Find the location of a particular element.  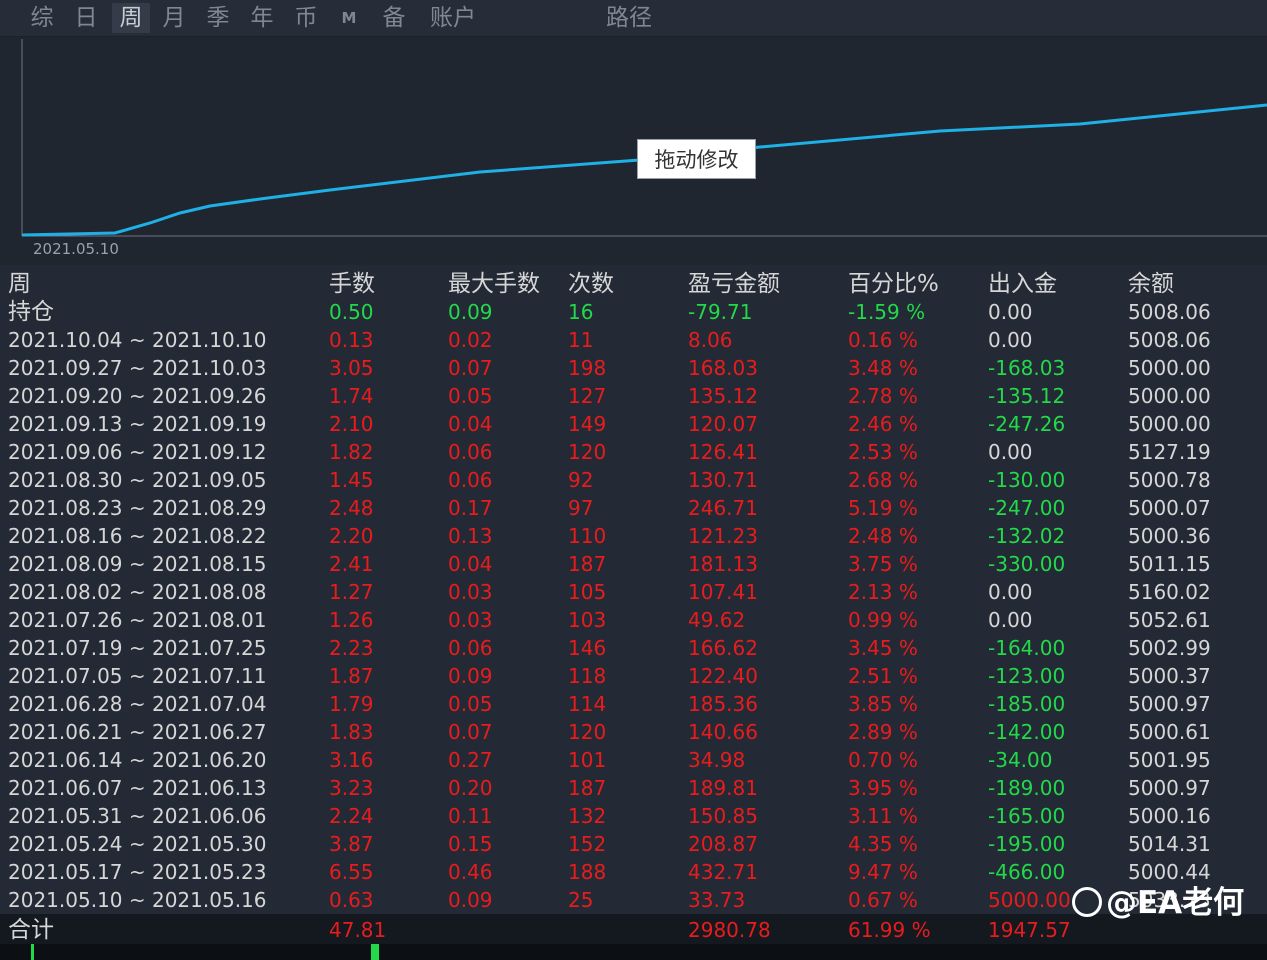

tab-m: M is located at coordinates (349, 18).